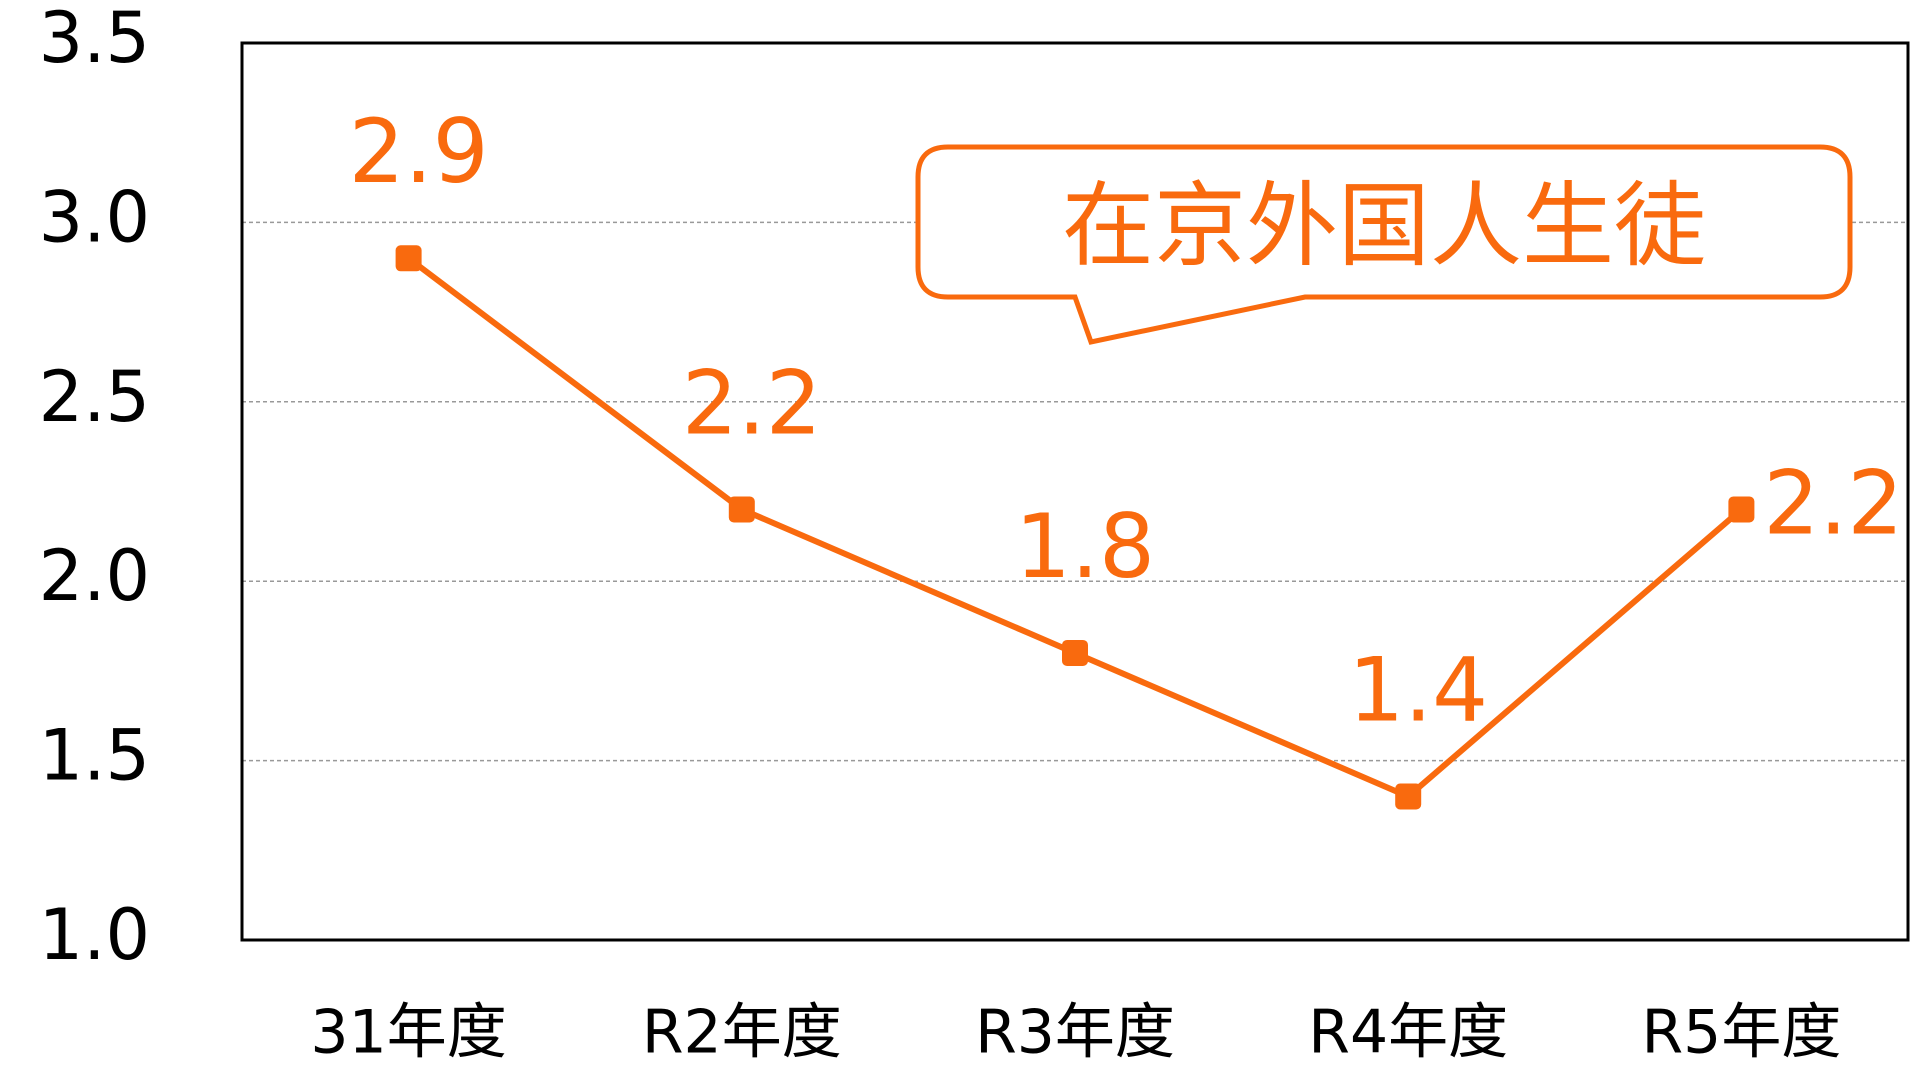 The width and height of the screenshot is (1915, 1070). I want to click on x-tick-label: R3年度, so click(1075, 1033).